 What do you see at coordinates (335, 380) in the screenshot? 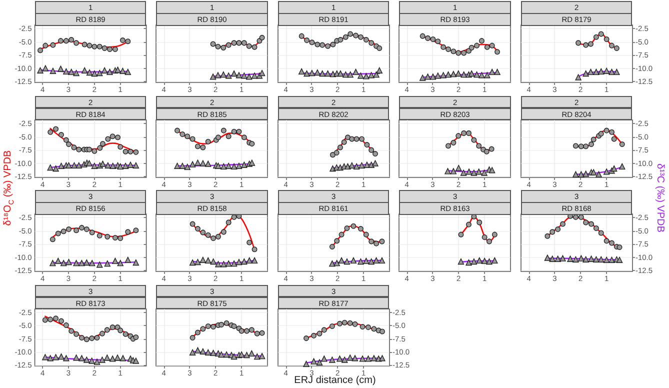
I see `x-axis-title: ERJ distance (cm)` at bounding box center [335, 380].